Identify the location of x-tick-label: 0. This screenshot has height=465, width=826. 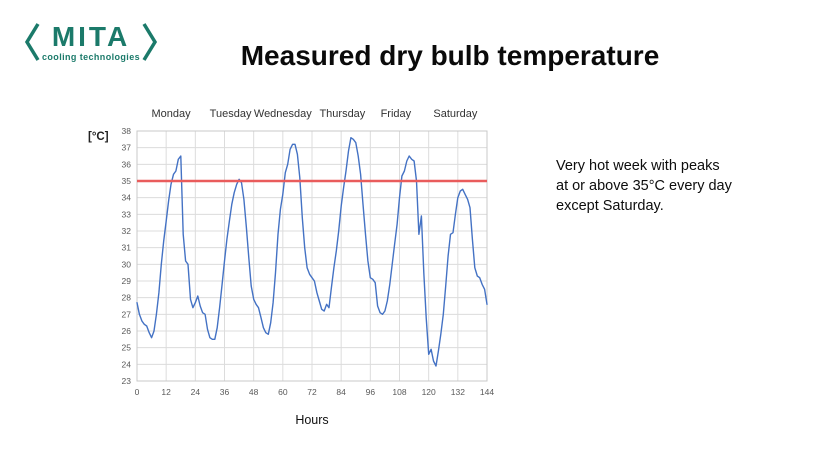
(137, 392).